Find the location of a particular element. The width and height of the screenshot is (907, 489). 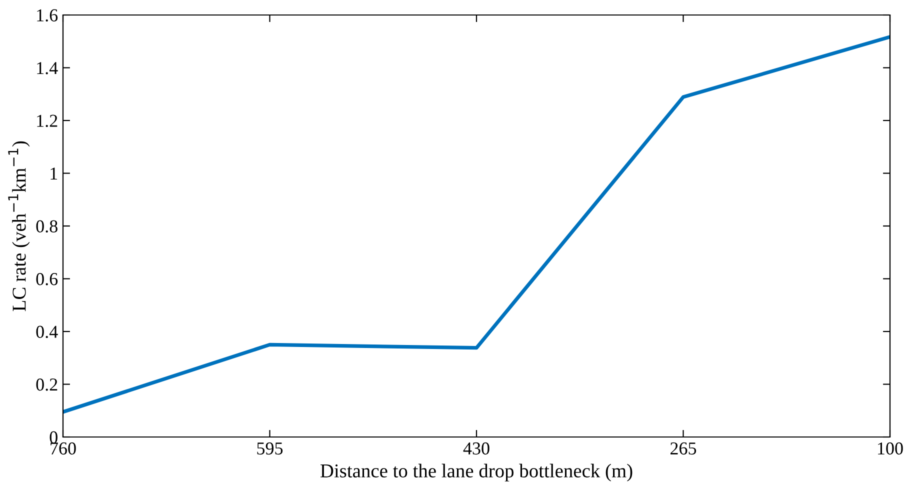

x-tick-label: 595 is located at coordinates (270, 448).